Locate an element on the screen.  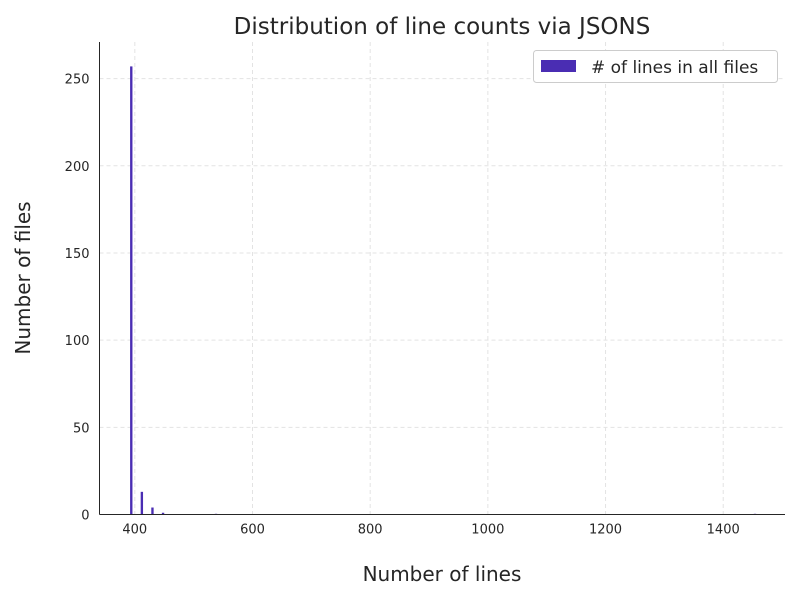
y-axis-label: Number of files is located at coordinates (23, 277).